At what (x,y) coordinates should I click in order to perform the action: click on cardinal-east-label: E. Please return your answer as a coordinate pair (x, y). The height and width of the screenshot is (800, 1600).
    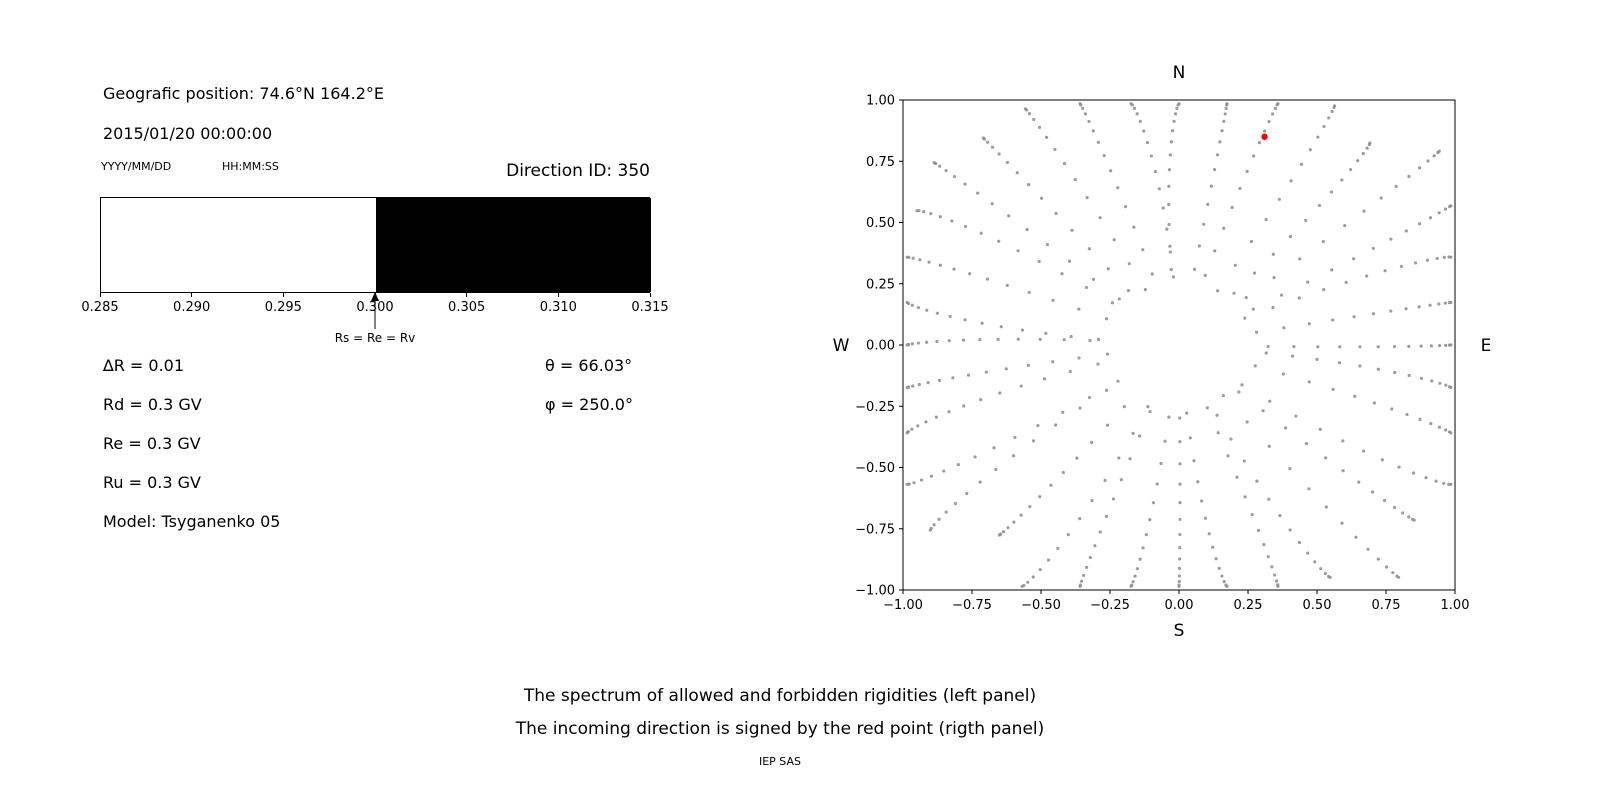
    Looking at the image, I should click on (1486, 346).